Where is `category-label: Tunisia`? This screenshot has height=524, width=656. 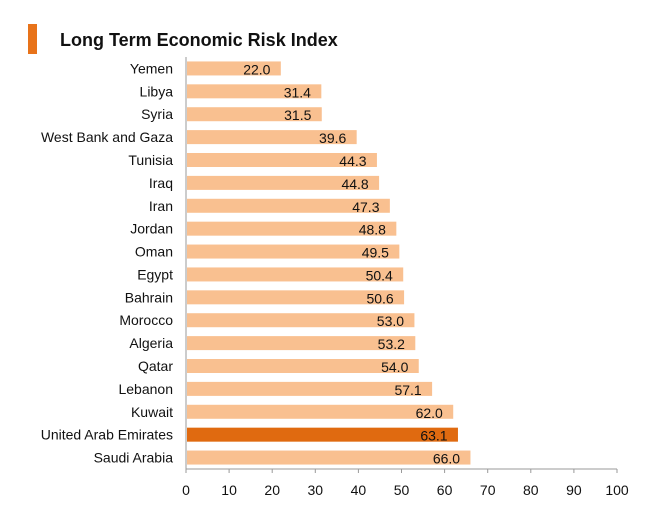
category-label: Tunisia is located at coordinates (150, 160).